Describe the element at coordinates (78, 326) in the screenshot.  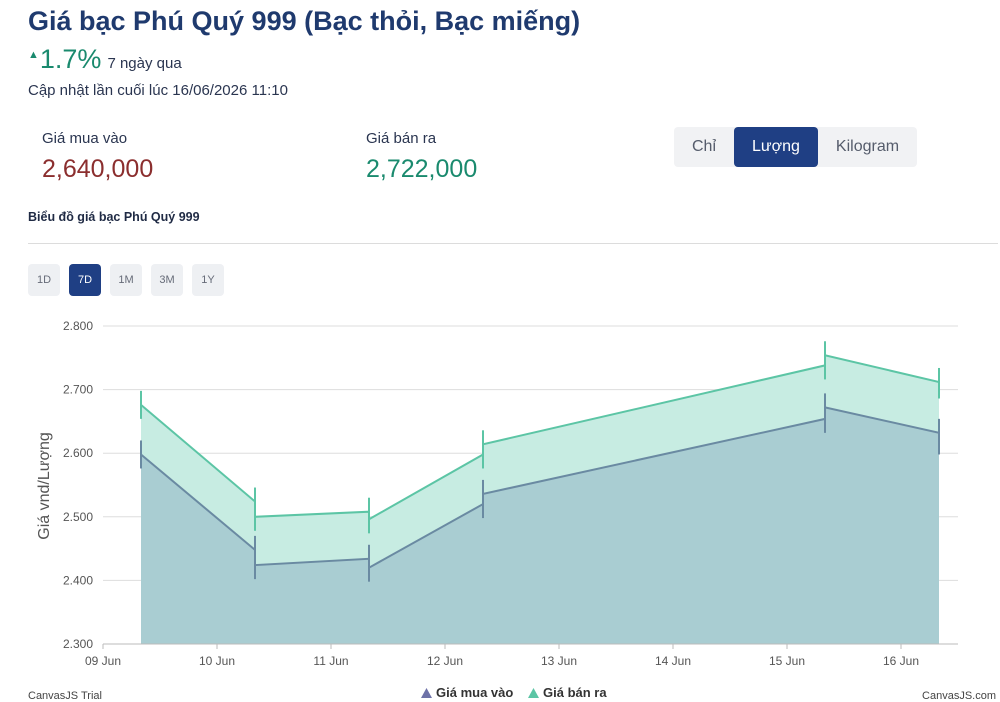
I see `y-tick-label: 2.800` at that location.